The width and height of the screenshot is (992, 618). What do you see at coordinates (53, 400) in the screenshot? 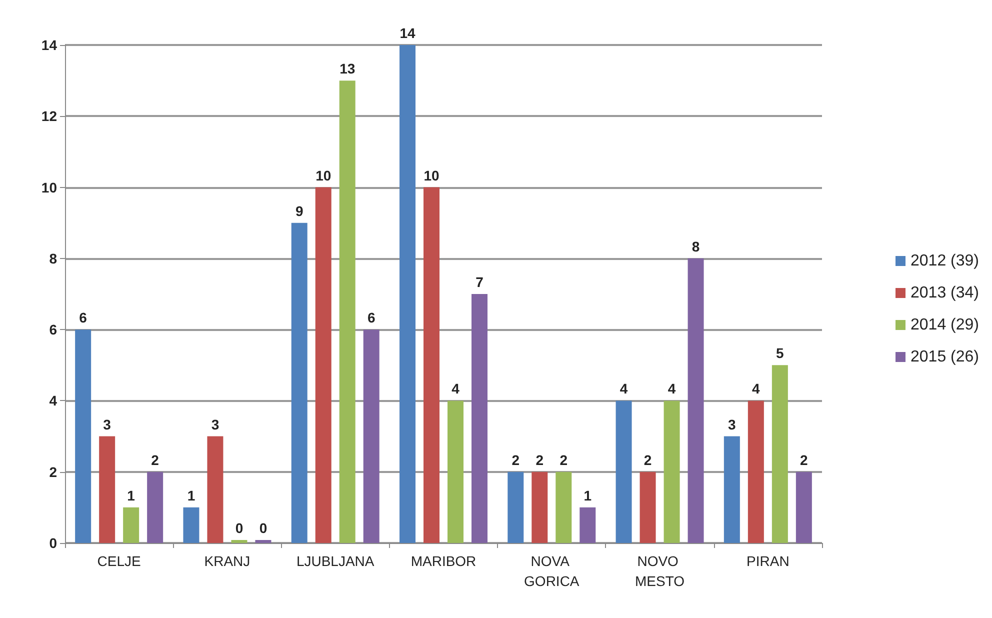
I see `y-tick-label: 4` at bounding box center [53, 400].